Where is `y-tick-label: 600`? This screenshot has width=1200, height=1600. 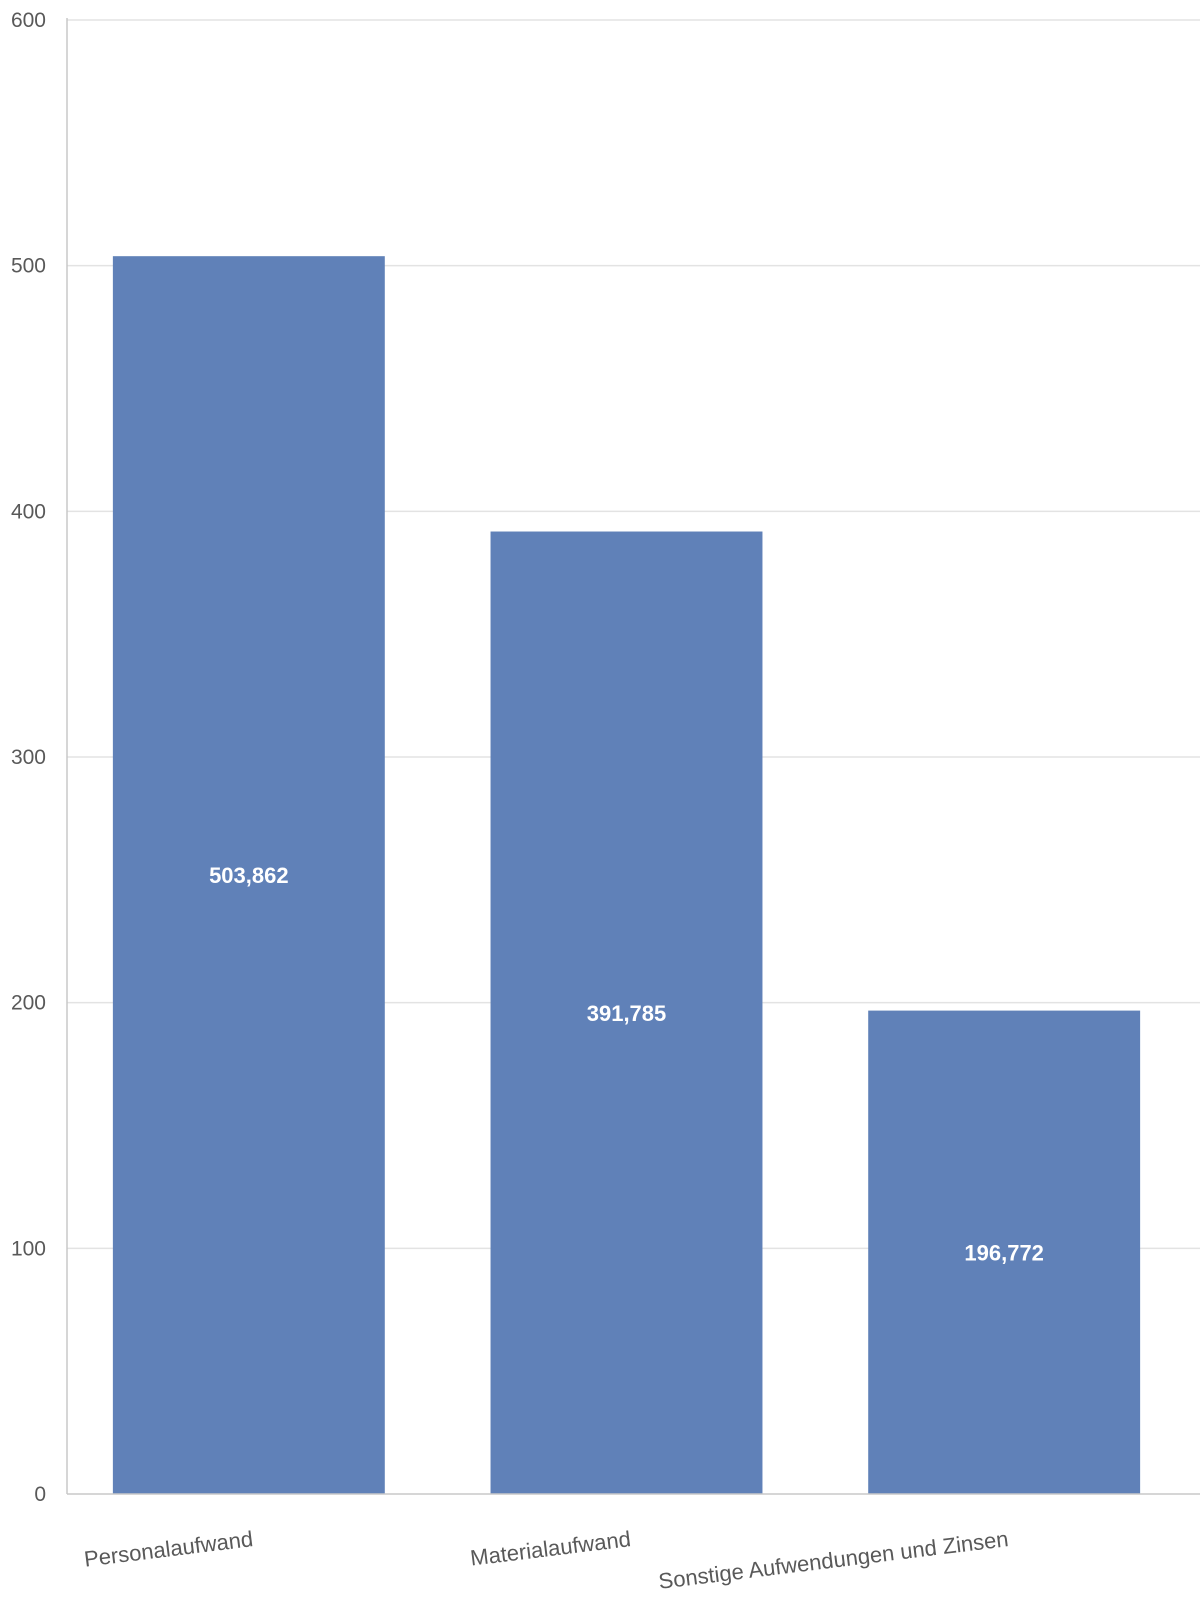 y-tick-label: 600 is located at coordinates (28, 20).